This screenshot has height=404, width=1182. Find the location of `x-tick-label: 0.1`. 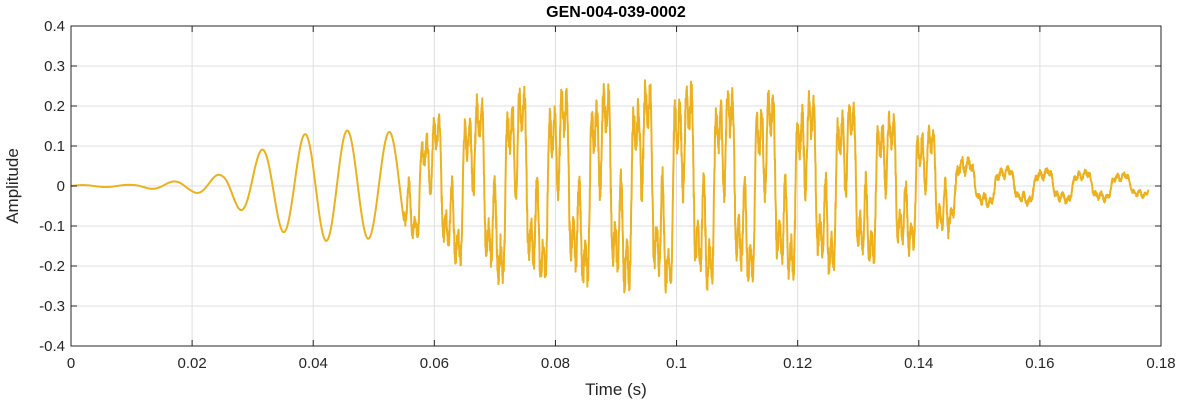

x-tick-label: 0.1 is located at coordinates (676, 363).